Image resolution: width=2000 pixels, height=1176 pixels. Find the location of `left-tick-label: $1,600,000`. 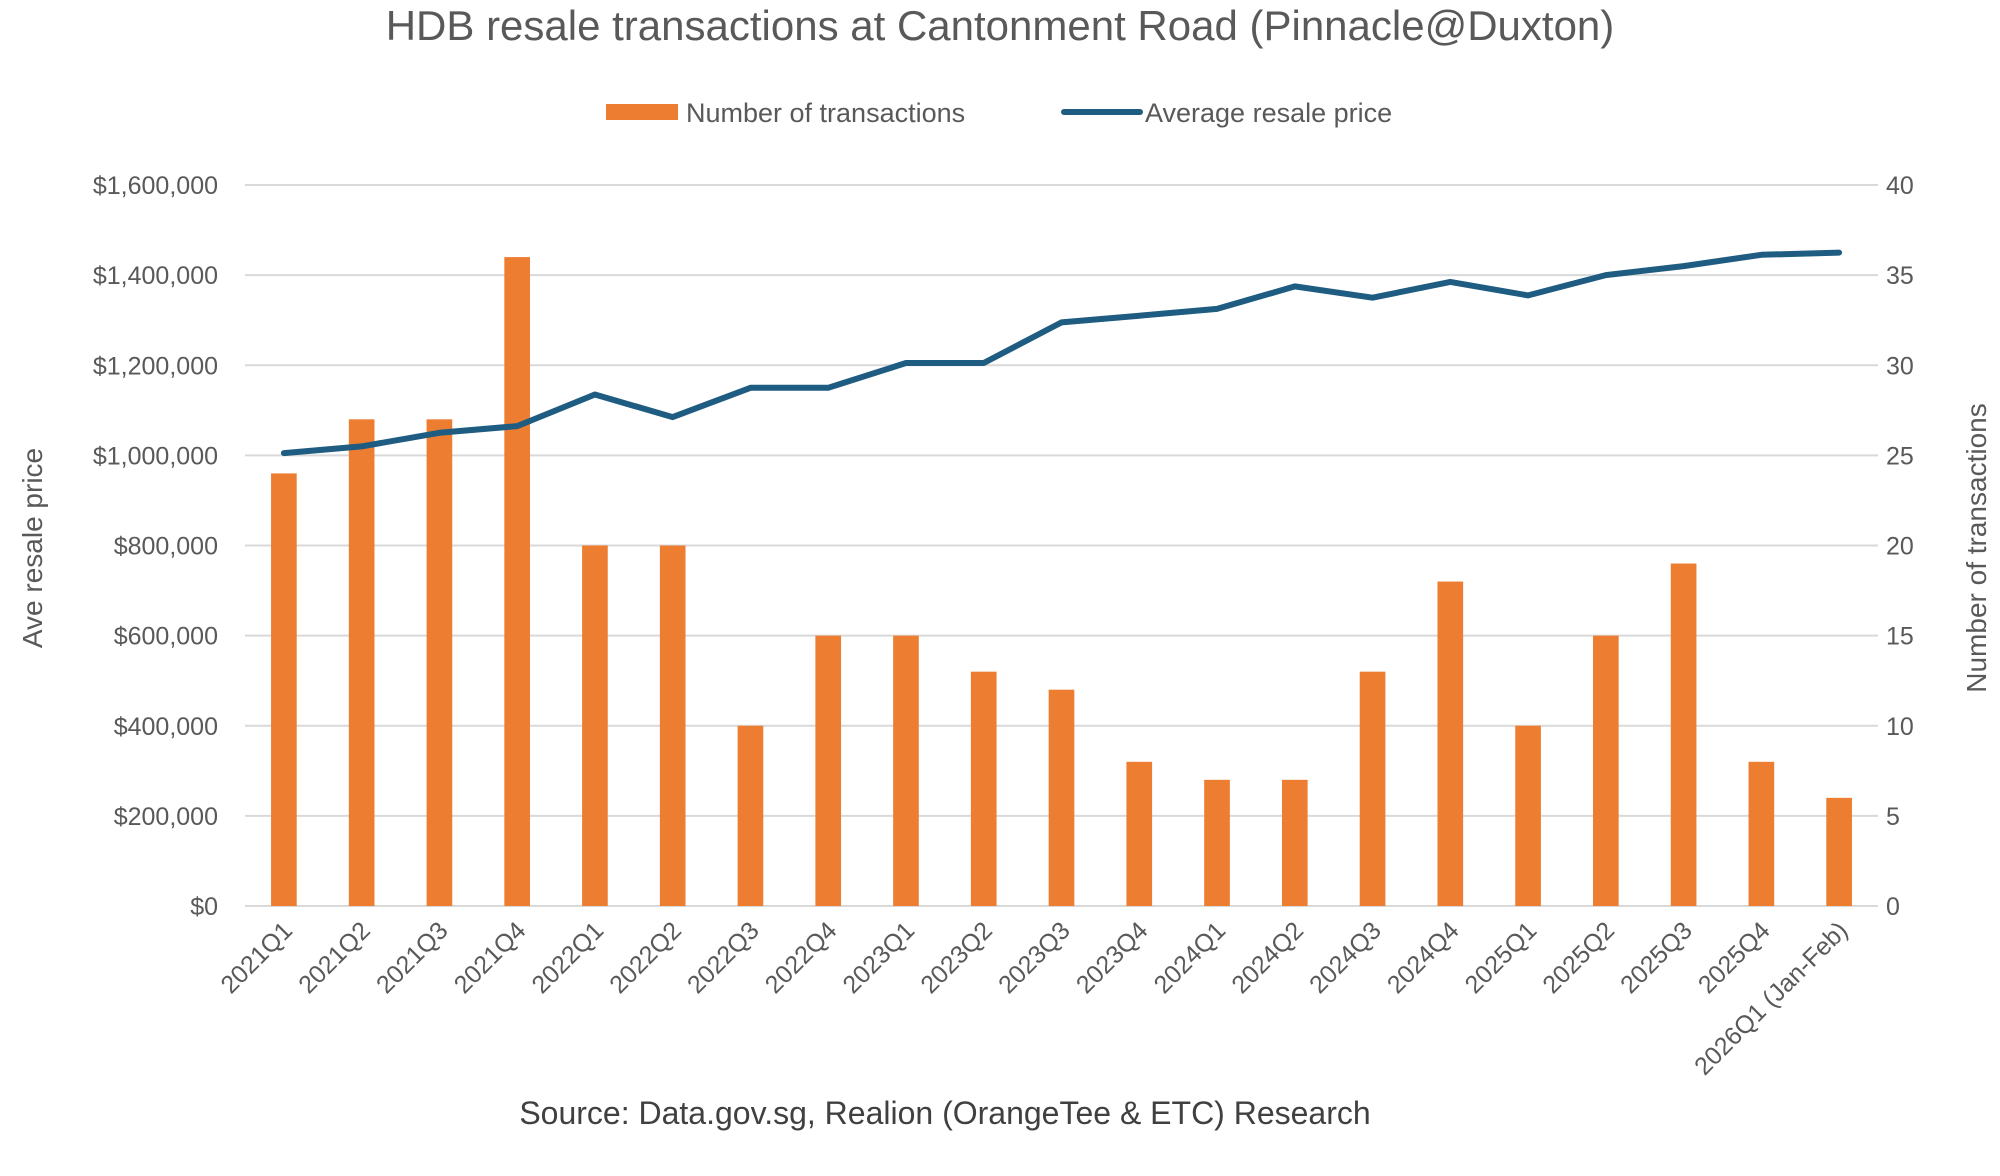

left-tick-label: $1,600,000 is located at coordinates (155, 186).